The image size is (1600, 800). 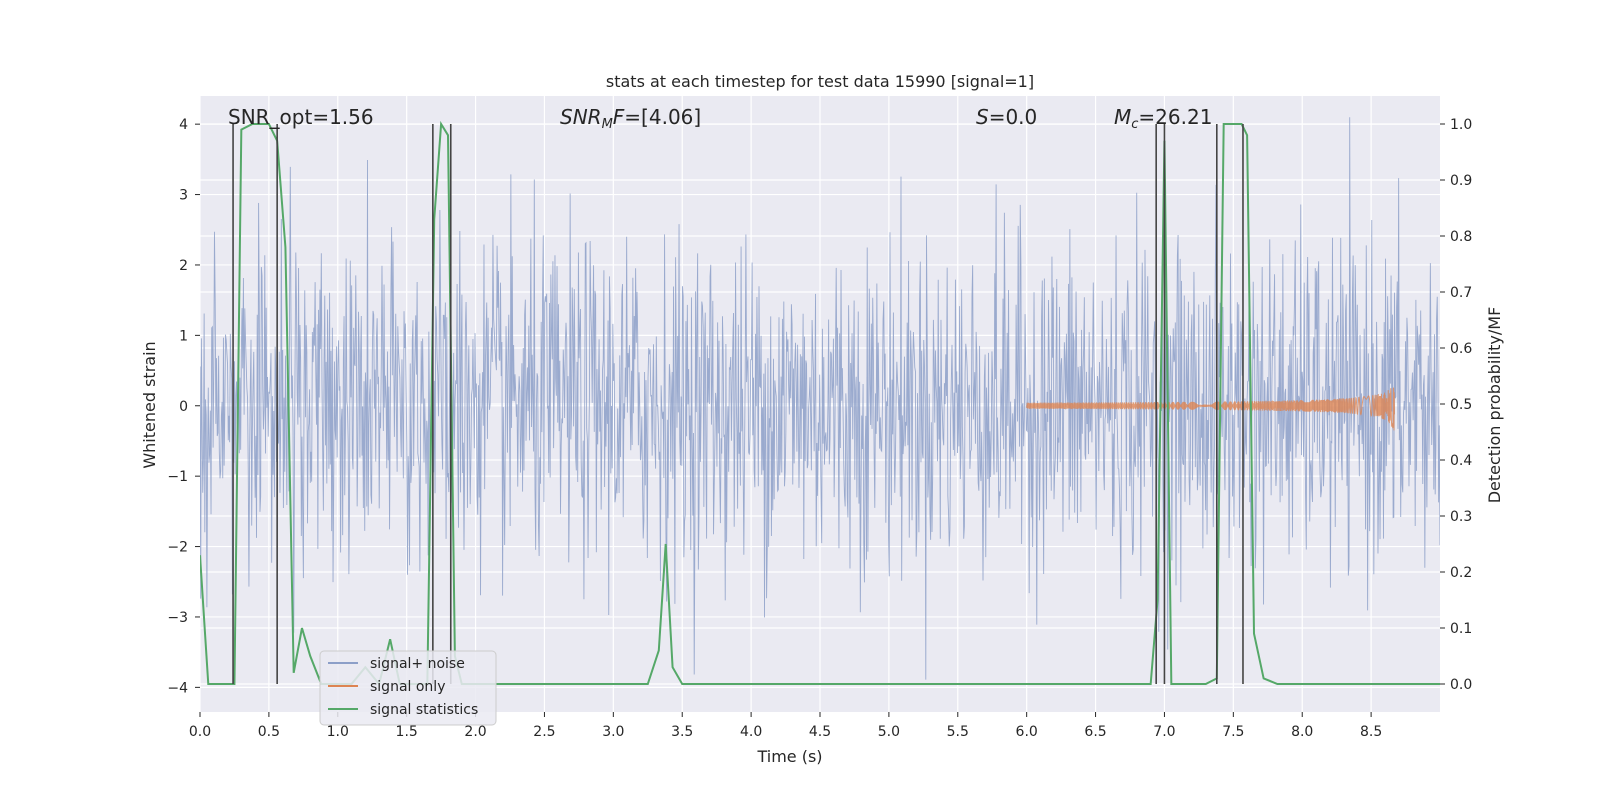 I want to click on x-tick-label: 2.0, so click(x=475, y=732).